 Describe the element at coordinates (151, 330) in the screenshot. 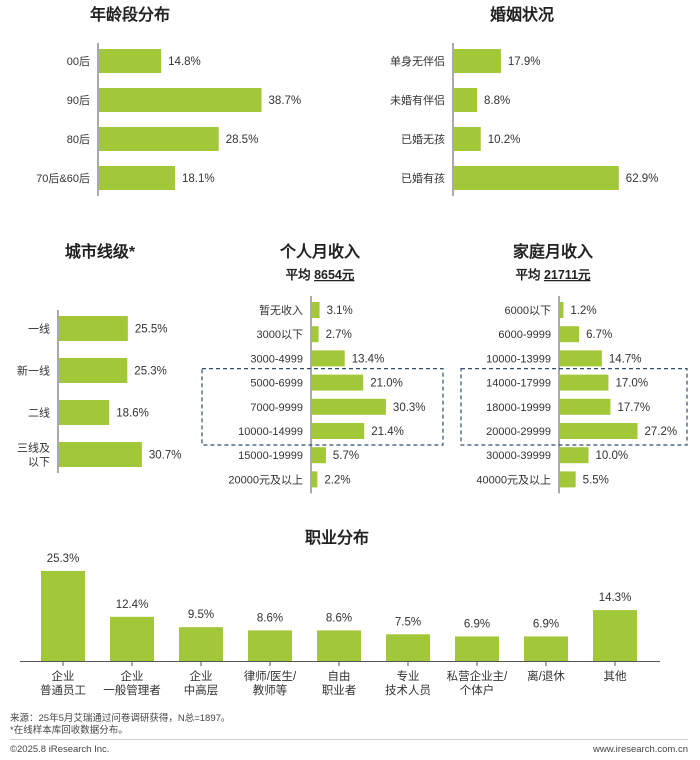

I see `value-label: 25.5%` at that location.